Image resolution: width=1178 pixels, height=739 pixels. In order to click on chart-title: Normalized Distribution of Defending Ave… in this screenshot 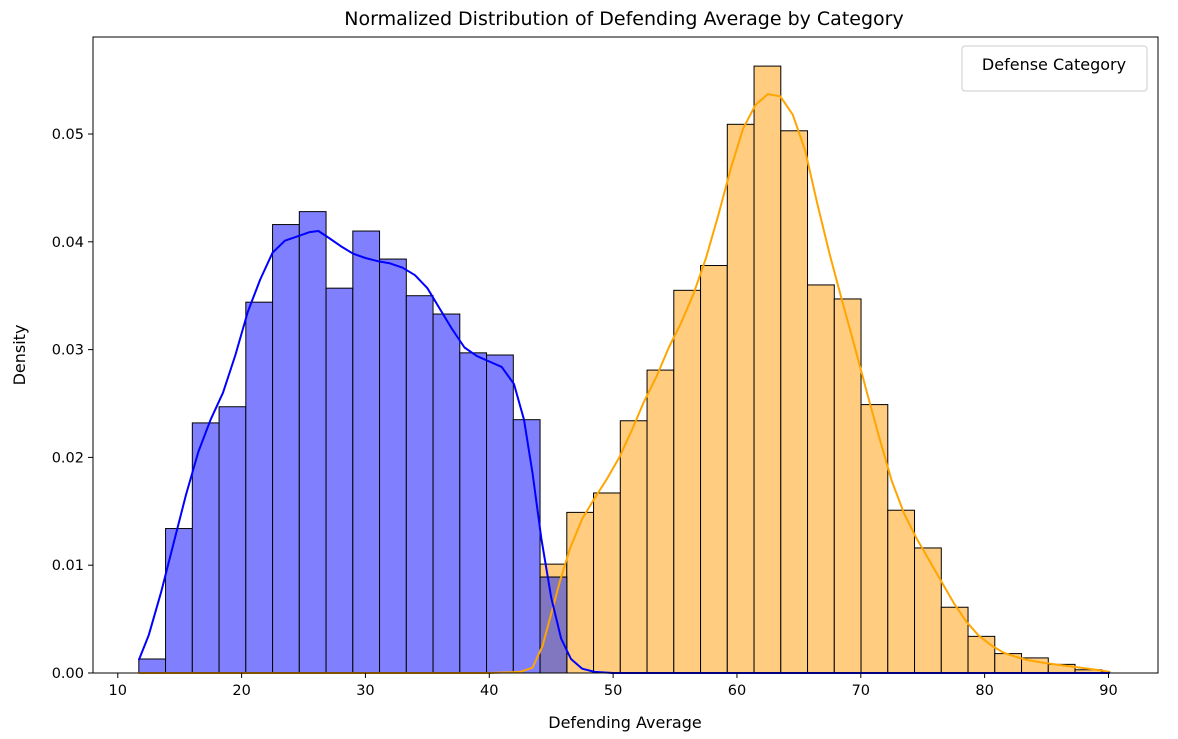, I will do `click(623, 19)`.